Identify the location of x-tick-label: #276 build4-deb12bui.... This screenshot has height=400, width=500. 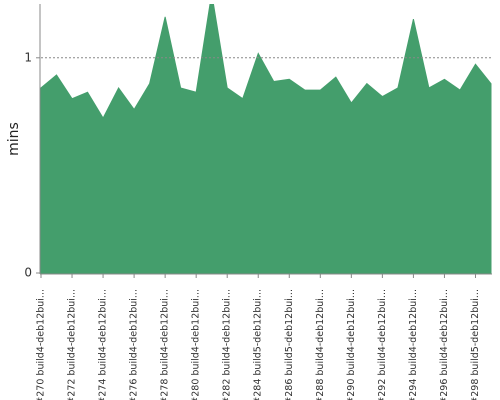
(134, 344).